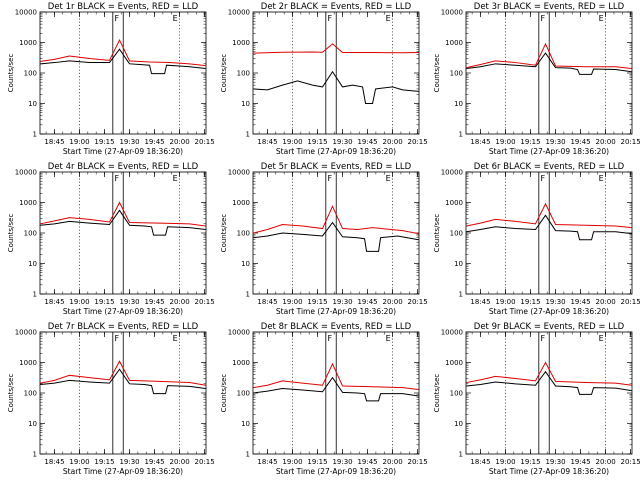 This screenshot has width=640, height=480. I want to click on panel-title: Det 7r BLACK = Events, RED = LLD, so click(123, 327).